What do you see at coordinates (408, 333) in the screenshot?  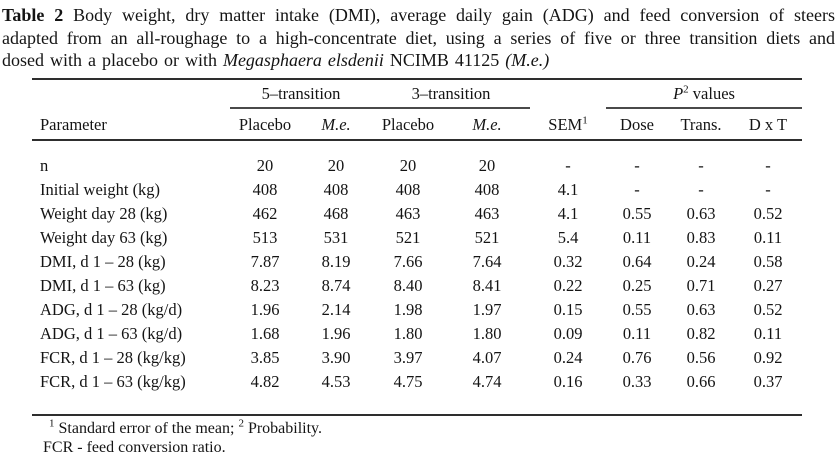 I see `cell-placebo-3: 1.80` at bounding box center [408, 333].